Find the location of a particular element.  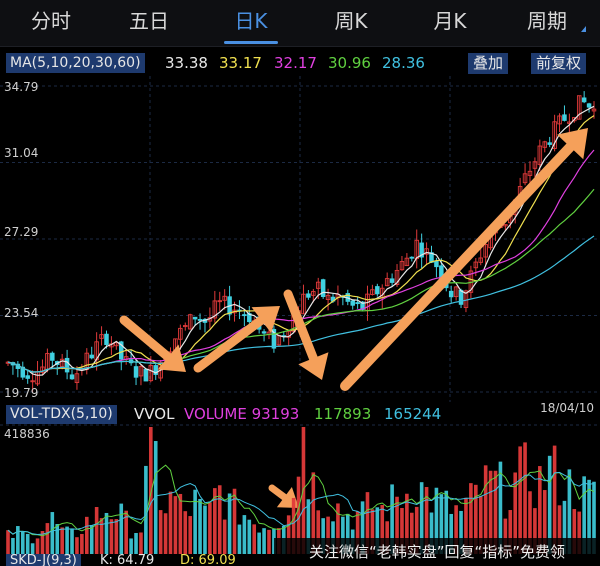

ma-indicator-label: MA(5,10,20,30,60) is located at coordinates (75, 63).